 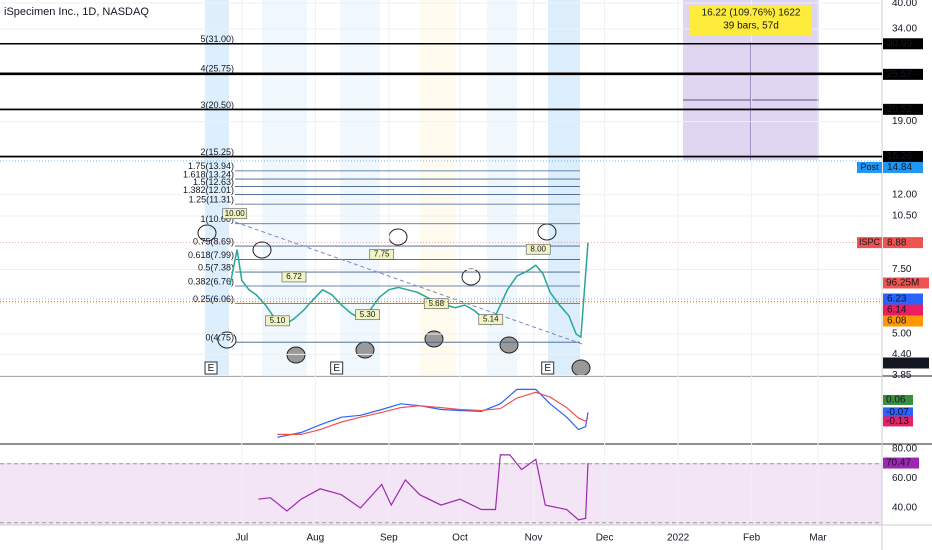 I want to click on y-tick-label: 5.00, so click(x=902, y=334).